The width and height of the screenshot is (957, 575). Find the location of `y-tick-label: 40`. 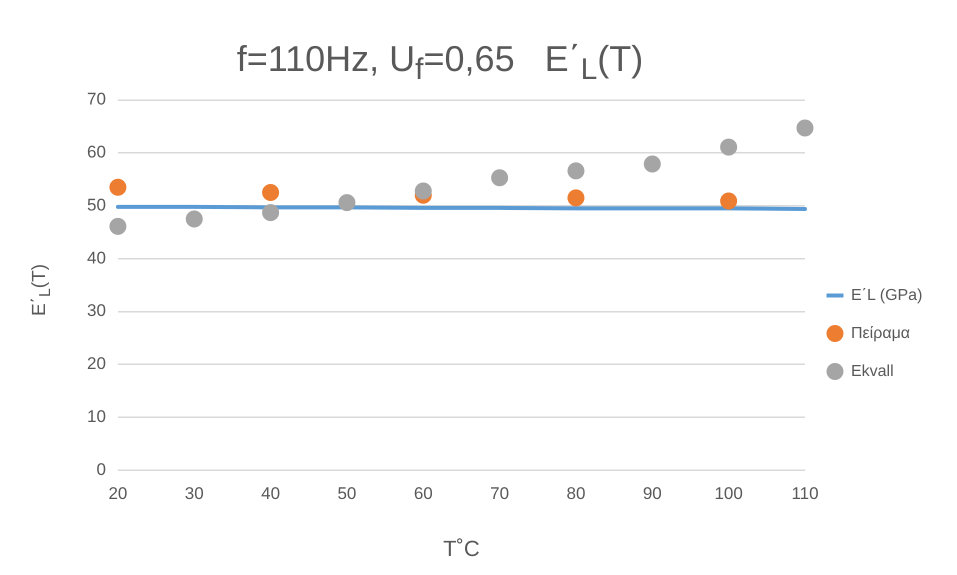

y-tick-label: 40 is located at coordinates (96, 258).